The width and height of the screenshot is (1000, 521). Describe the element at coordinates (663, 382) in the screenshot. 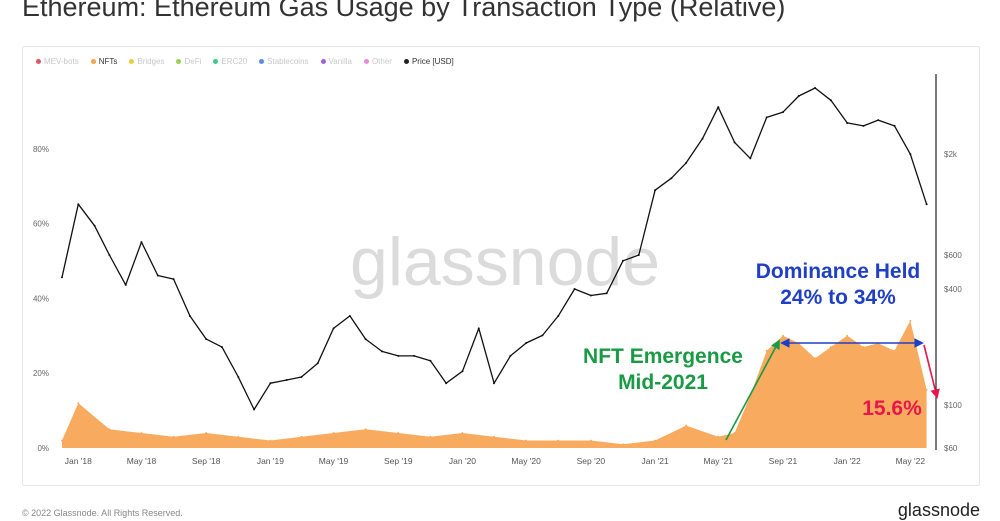

I see `emergence-label-line2: Mid-2021` at that location.